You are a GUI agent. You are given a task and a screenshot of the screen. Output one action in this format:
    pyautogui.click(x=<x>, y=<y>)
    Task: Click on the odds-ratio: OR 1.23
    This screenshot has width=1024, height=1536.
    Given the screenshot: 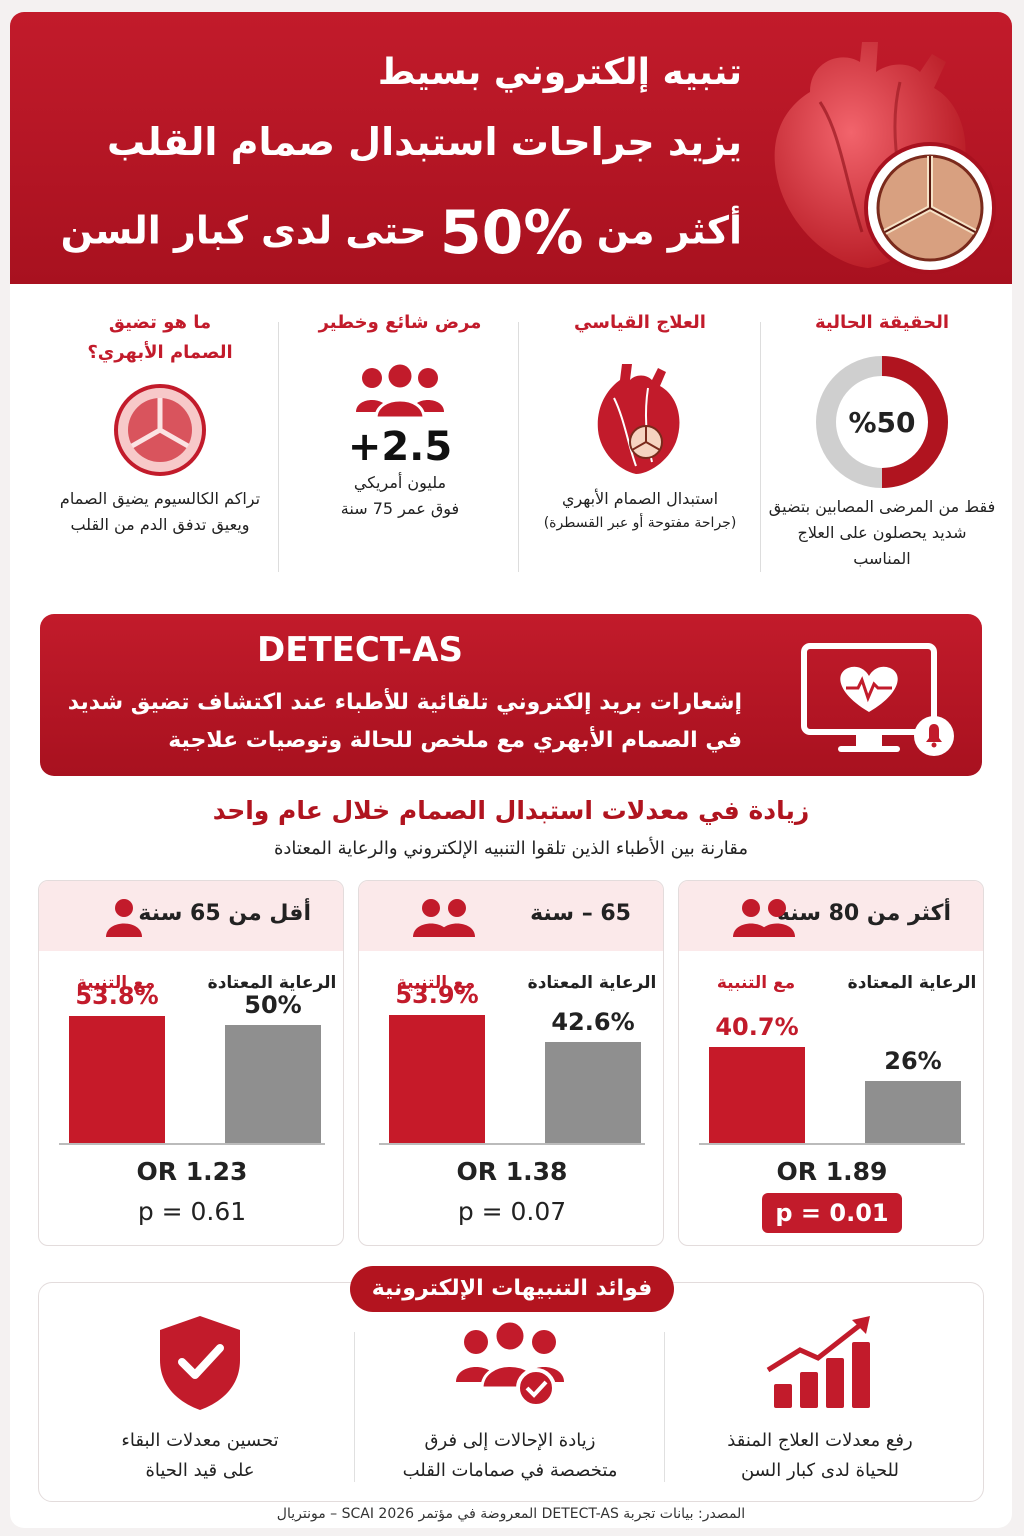 What is the action you would take?
    pyautogui.click(x=192, y=1171)
    